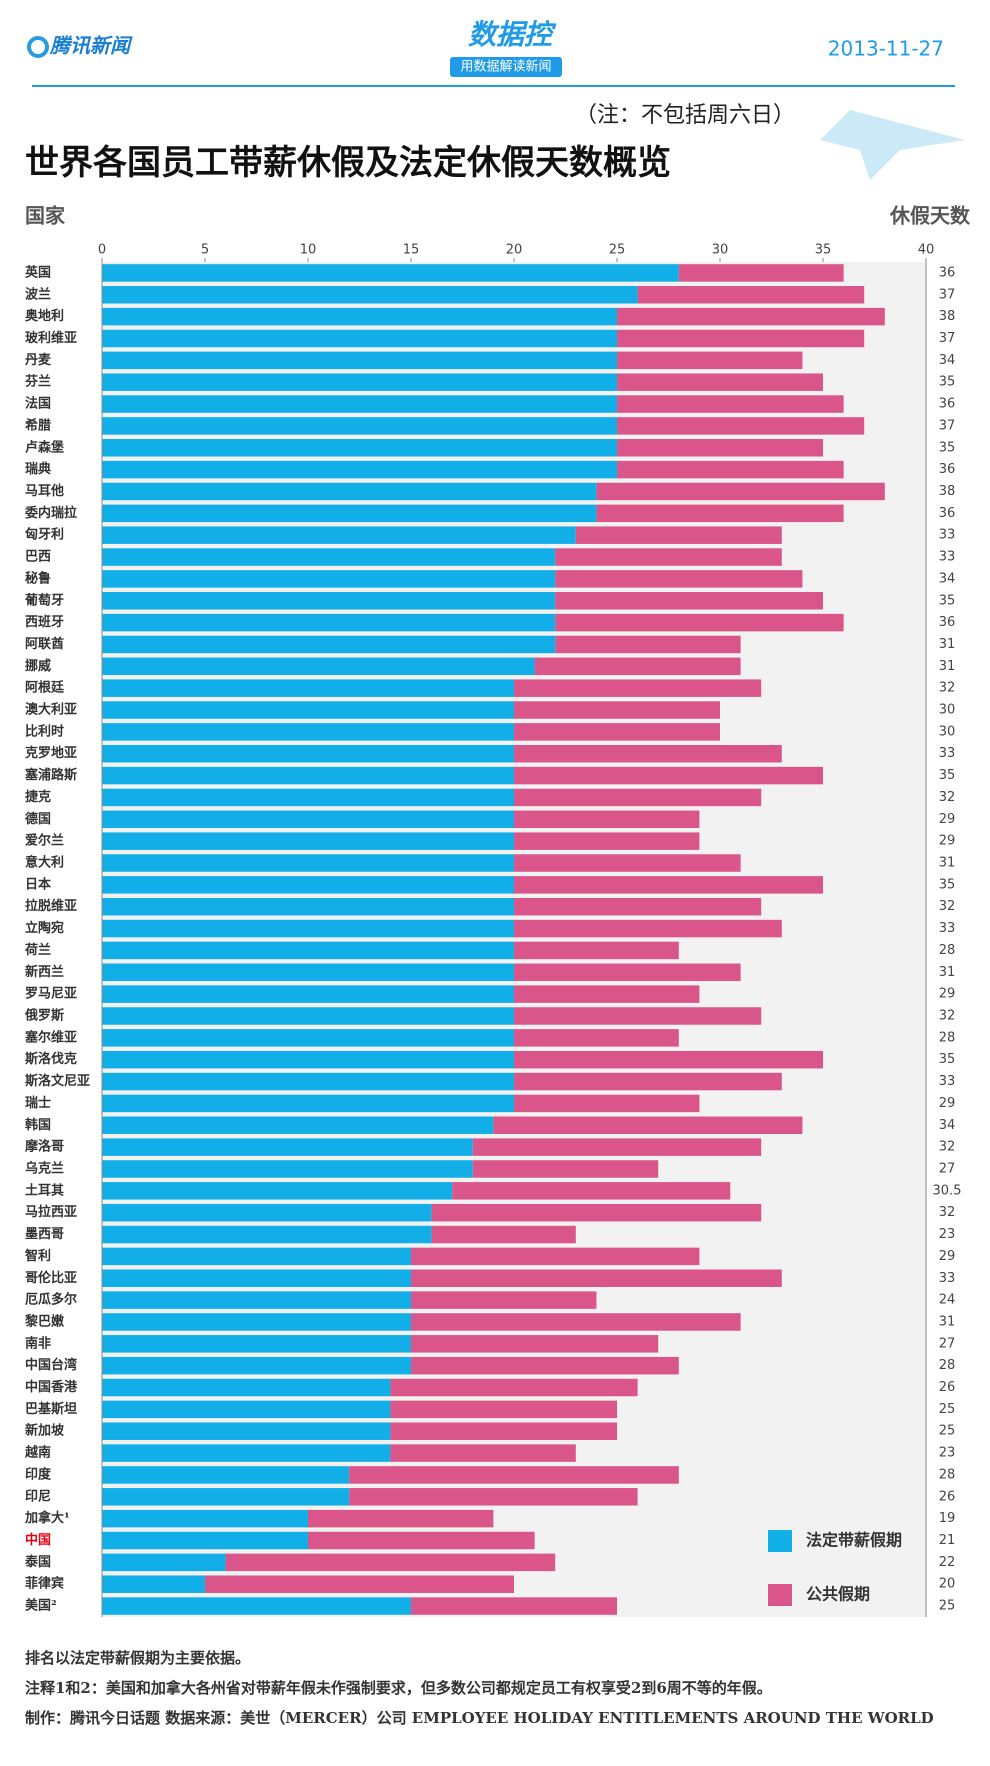  Describe the element at coordinates (947, 1365) in the screenshot. I see `total-label: 28` at that location.